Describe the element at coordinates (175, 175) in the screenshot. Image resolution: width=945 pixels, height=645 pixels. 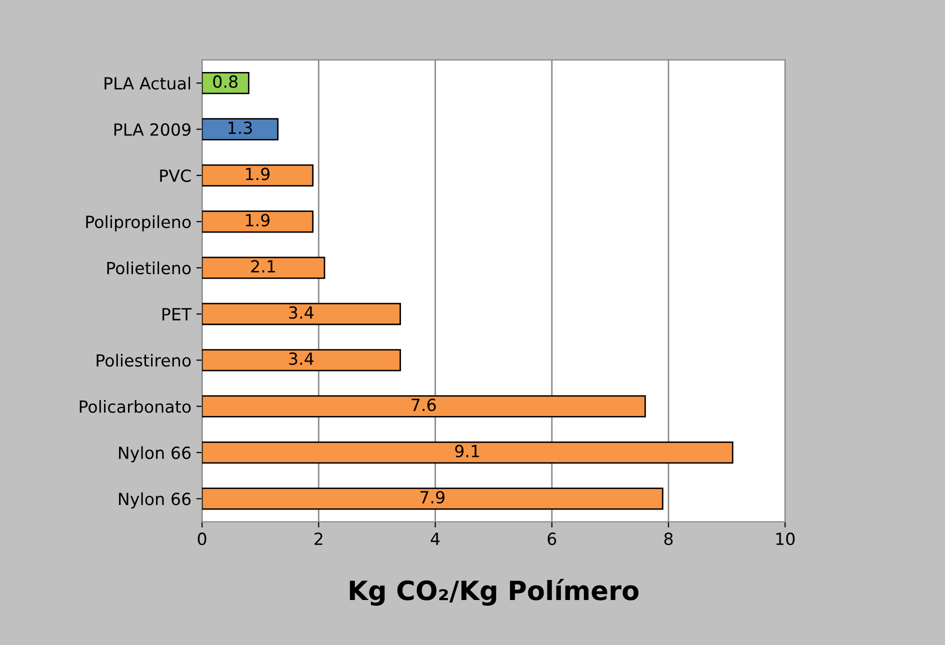
I see `y-tick-label: PVC` at that location.